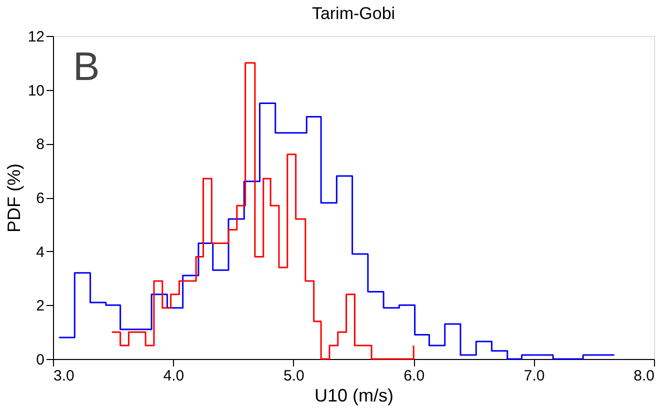 The width and height of the screenshot is (669, 418). What do you see at coordinates (354, 13) in the screenshot?
I see `chart-title: Tarim-Gobi` at bounding box center [354, 13].